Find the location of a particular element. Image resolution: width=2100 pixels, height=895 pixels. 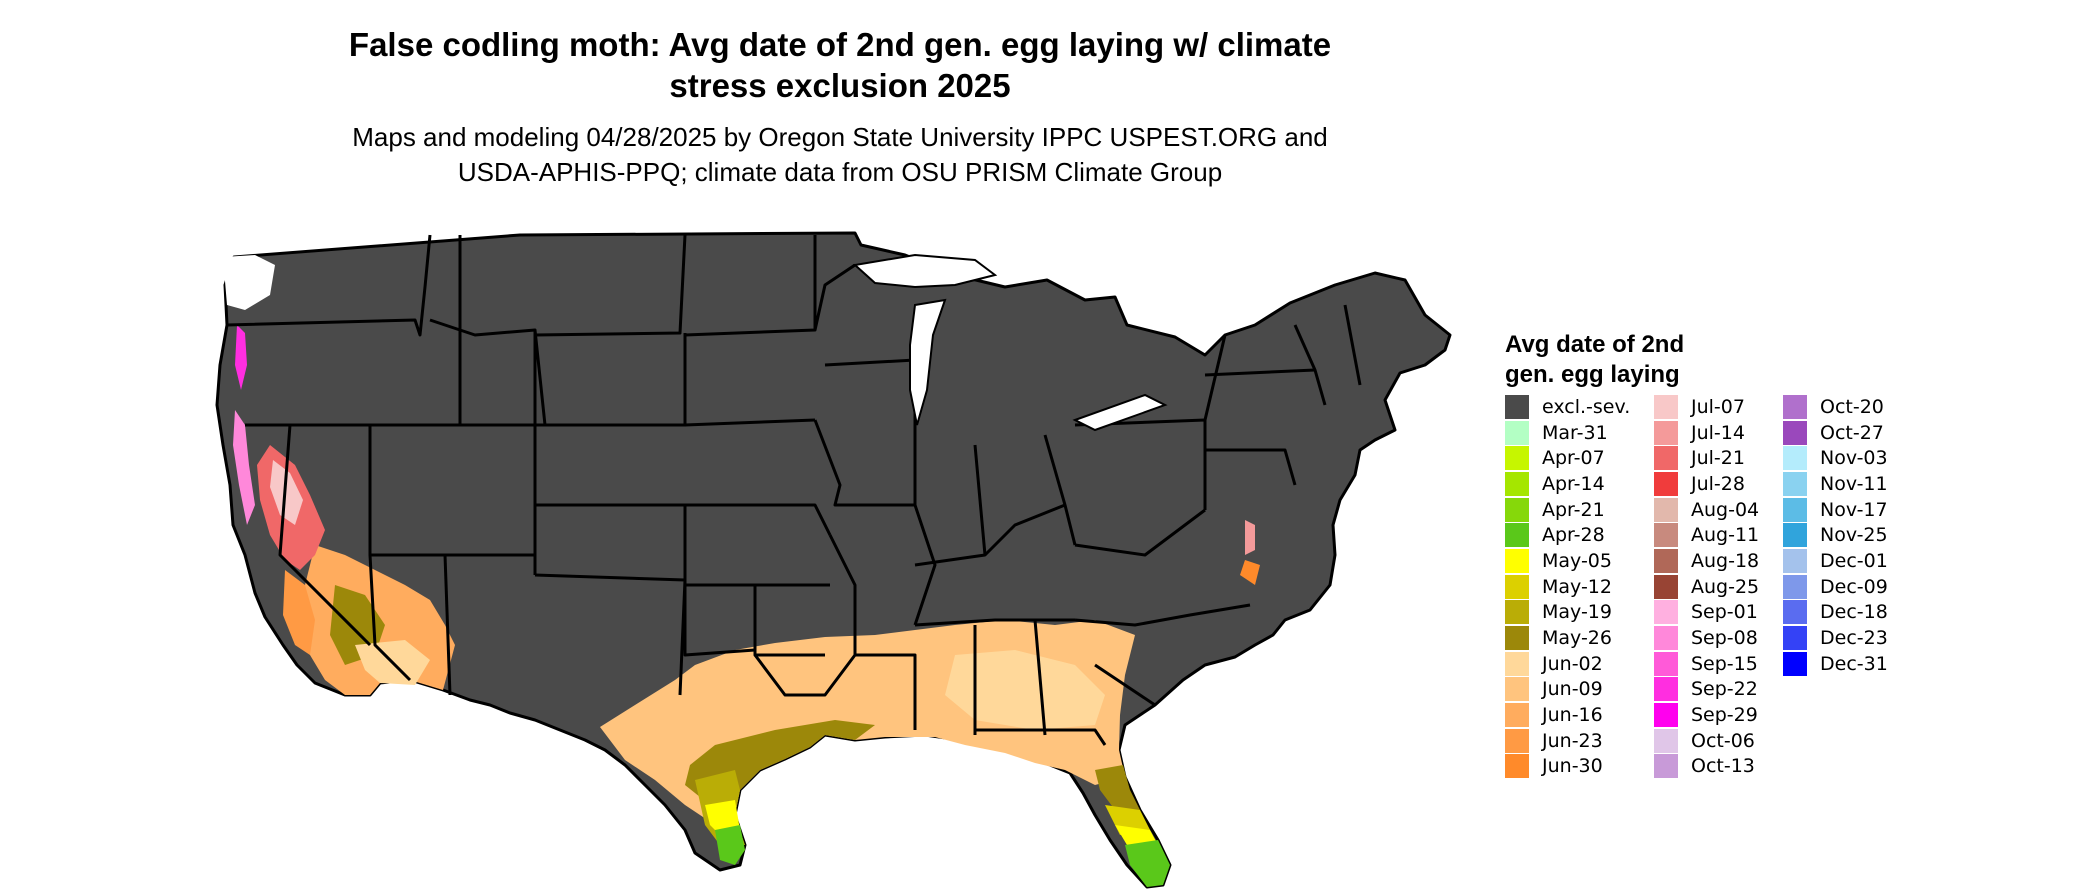

zone-sep-oregon is located at coordinates (241, 357).